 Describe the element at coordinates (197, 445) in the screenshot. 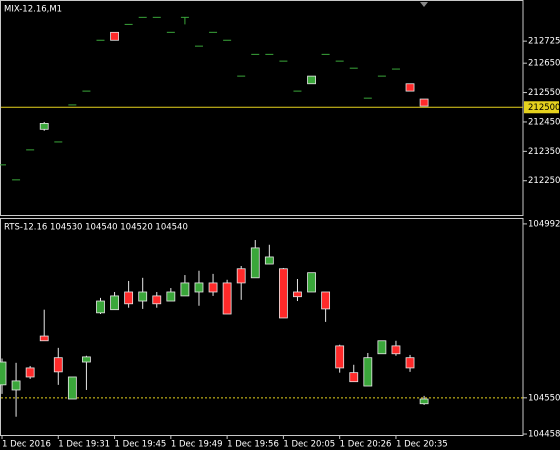

I see `x-tick-label: 1 Dec 19:49` at that location.